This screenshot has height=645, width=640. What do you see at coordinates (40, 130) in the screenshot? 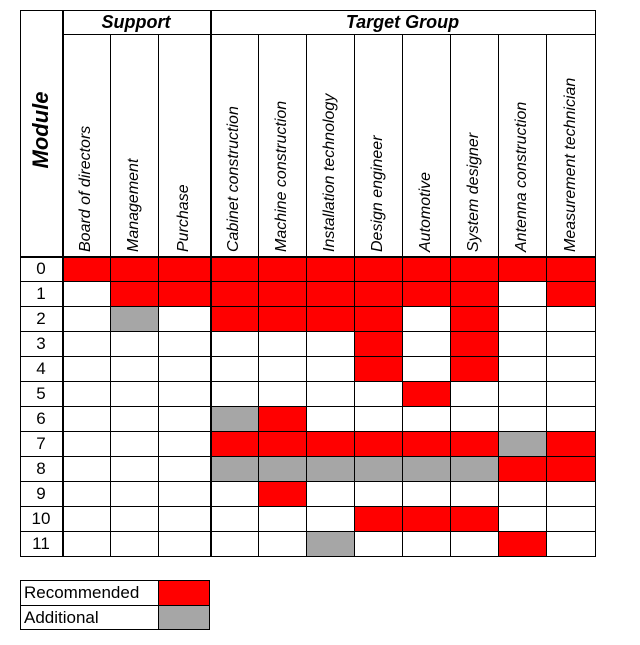
I see `module-column-title: Module` at bounding box center [40, 130].